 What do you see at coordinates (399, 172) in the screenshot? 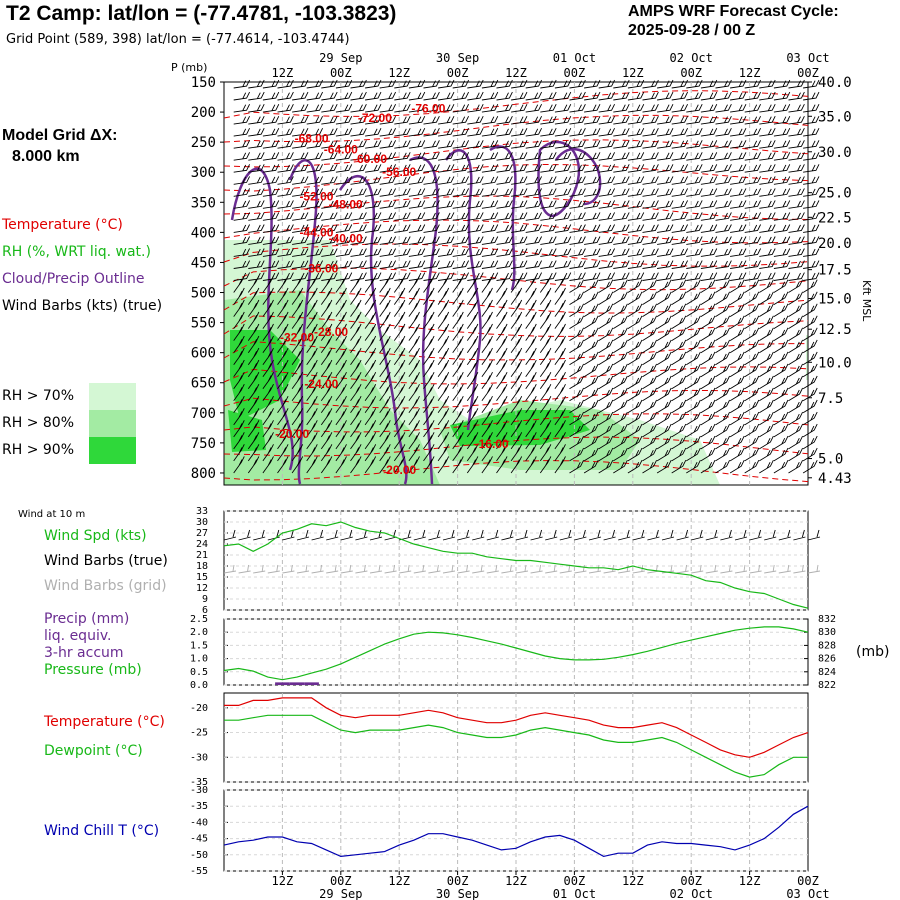
I see `temperature-label-5: -56.00` at bounding box center [399, 172].